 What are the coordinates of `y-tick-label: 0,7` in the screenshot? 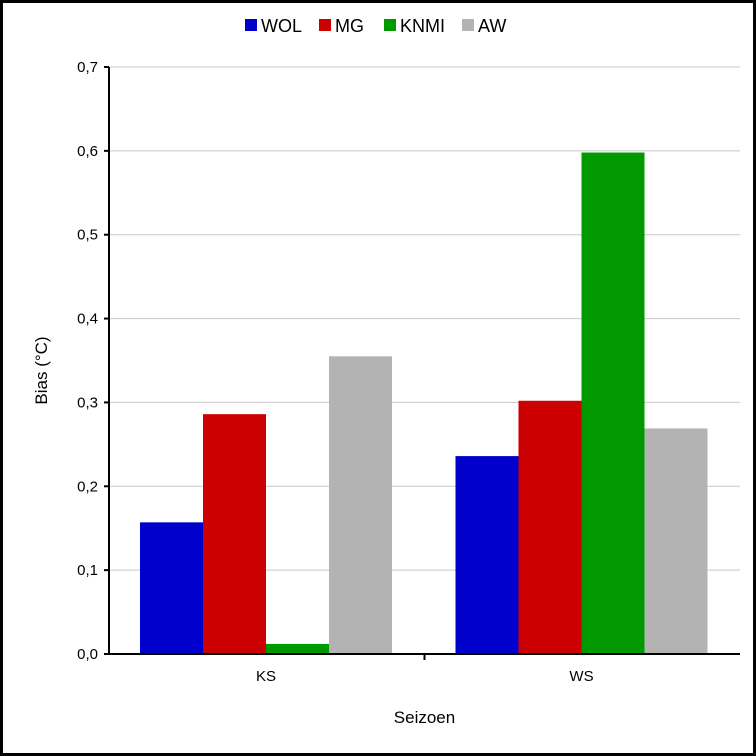 It's located at (87, 67).